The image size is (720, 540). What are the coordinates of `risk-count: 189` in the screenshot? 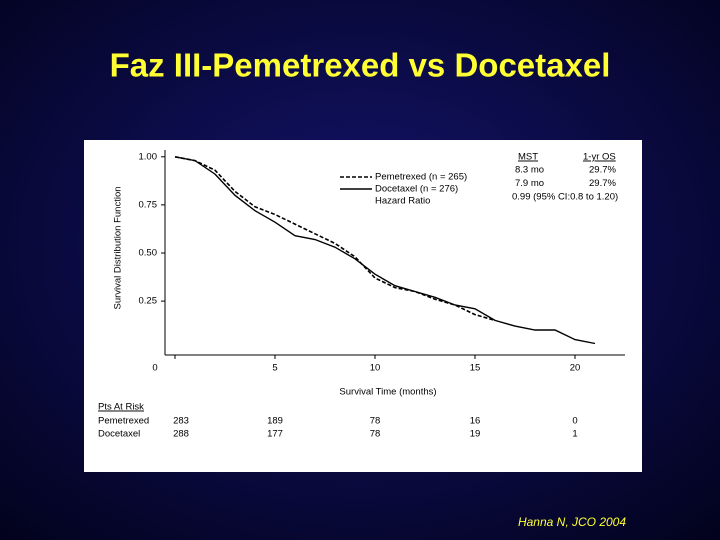 It's located at (275, 421).